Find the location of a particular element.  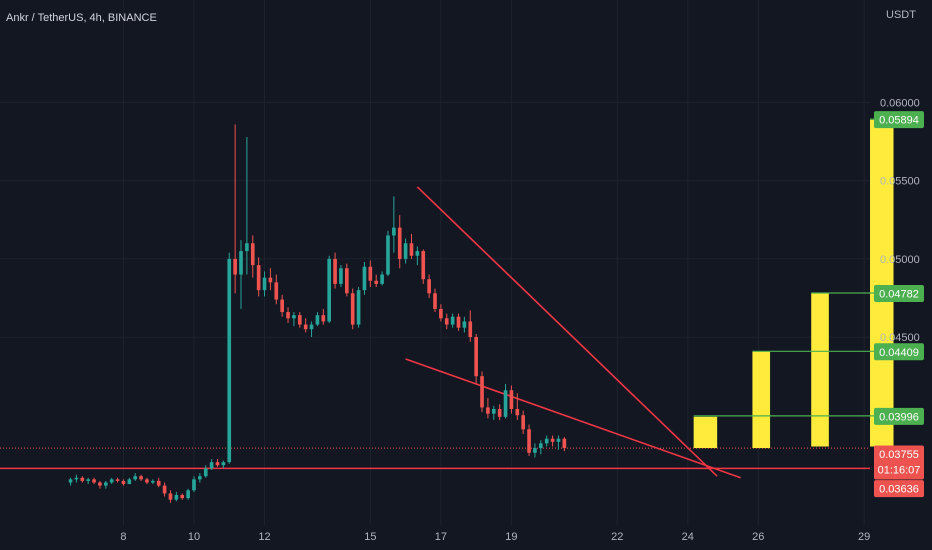

x-tick-label: 19 is located at coordinates (511, 537).